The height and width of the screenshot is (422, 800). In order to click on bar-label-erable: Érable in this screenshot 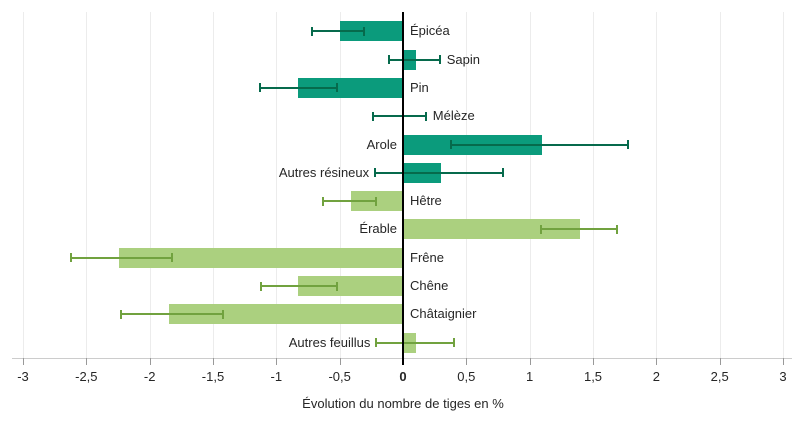, I will do `click(378, 229)`.